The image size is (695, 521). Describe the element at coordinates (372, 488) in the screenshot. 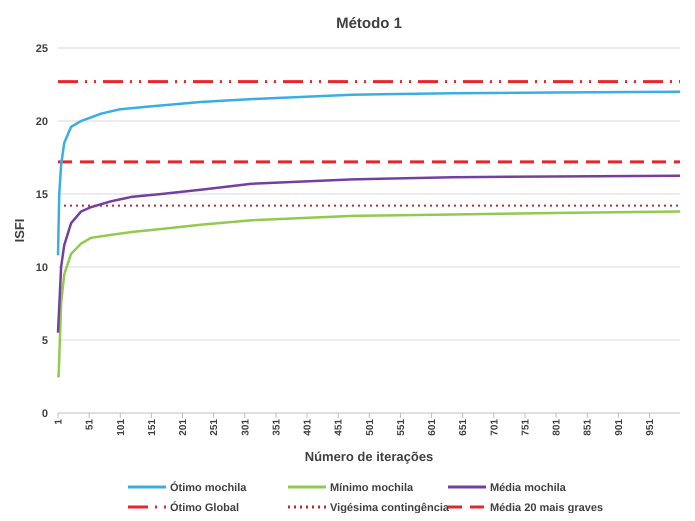

I see `legend-label: Mínimo mochila` at that location.